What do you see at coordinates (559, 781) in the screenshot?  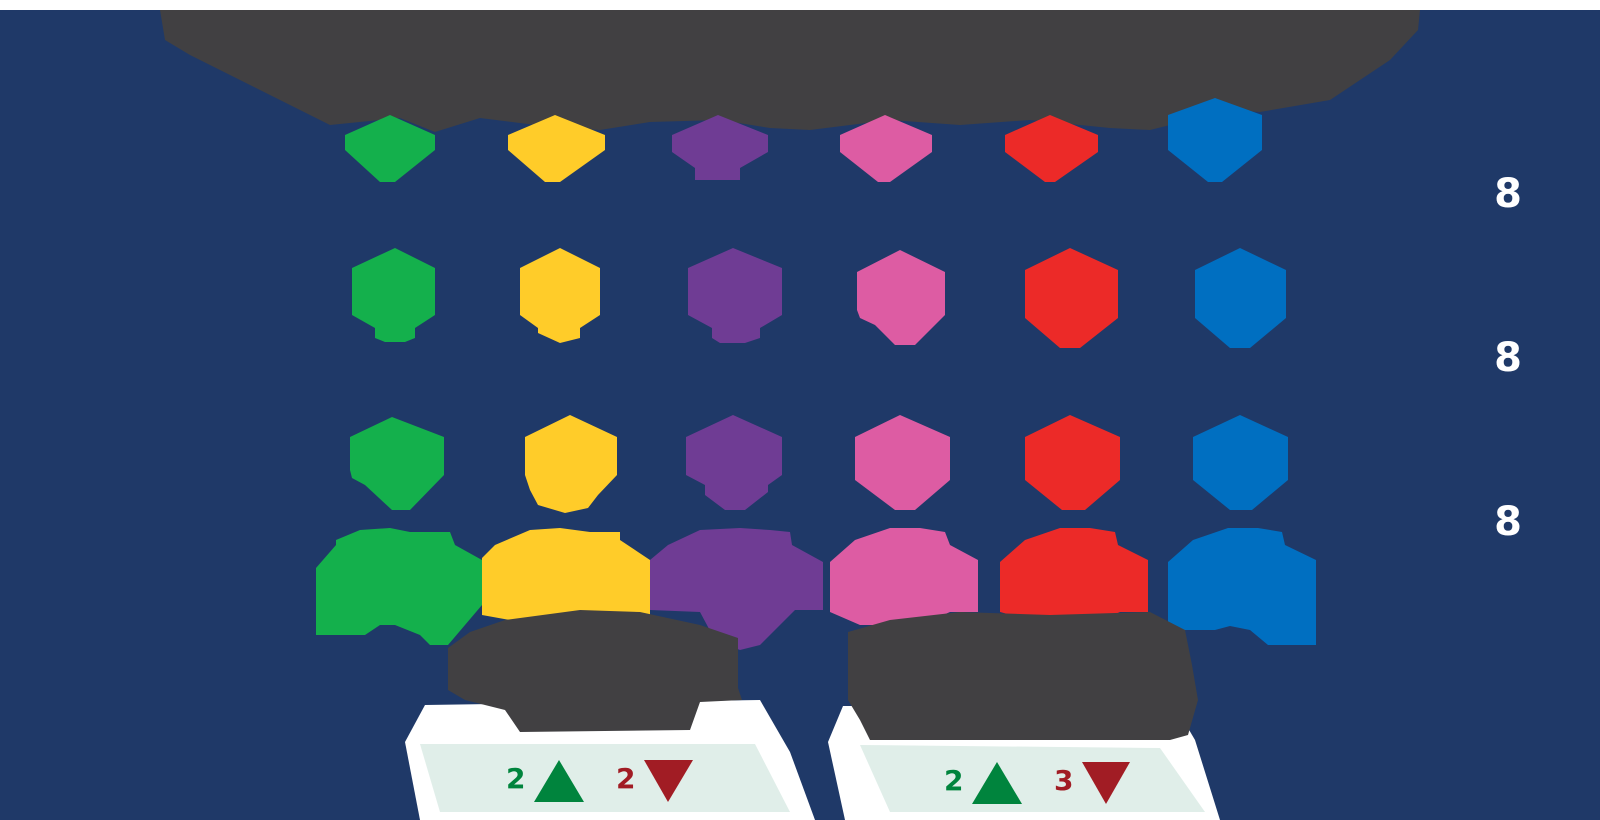 I see `card-1-triangle-up-icon` at bounding box center [559, 781].